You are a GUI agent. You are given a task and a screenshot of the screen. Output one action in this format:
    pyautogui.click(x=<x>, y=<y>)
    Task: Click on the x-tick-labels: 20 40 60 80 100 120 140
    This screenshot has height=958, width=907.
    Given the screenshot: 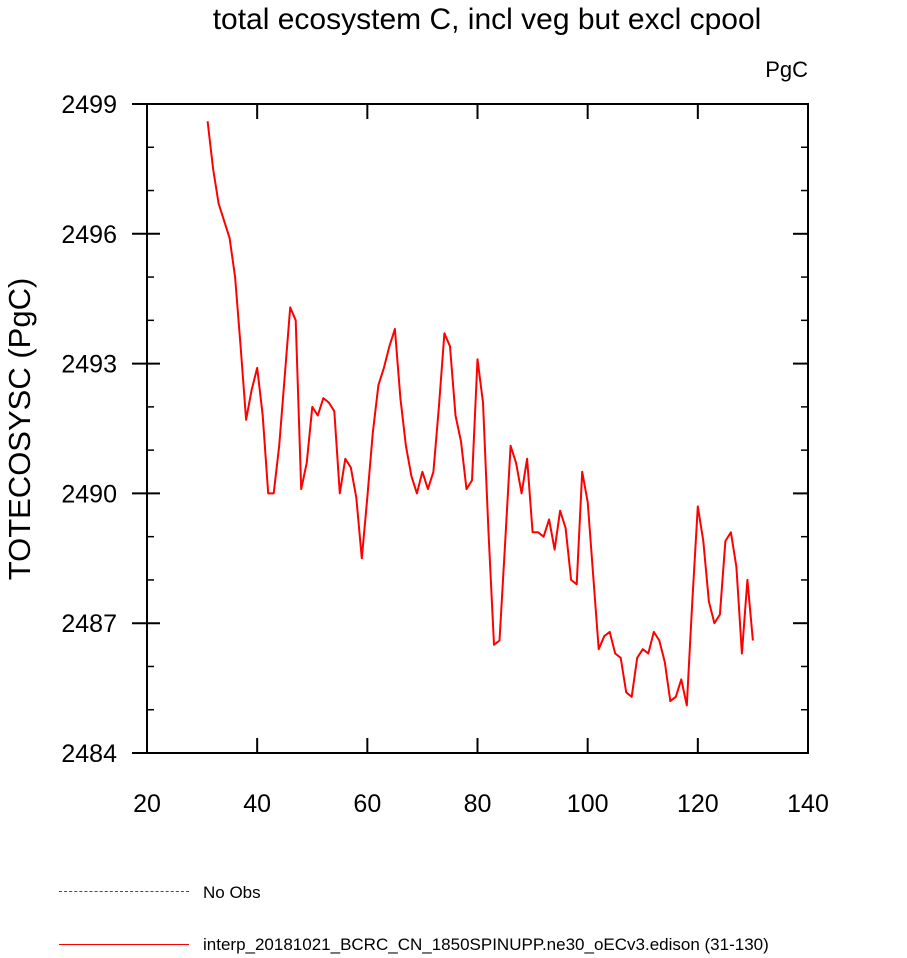 What is the action you would take?
    pyautogui.click(x=481, y=804)
    